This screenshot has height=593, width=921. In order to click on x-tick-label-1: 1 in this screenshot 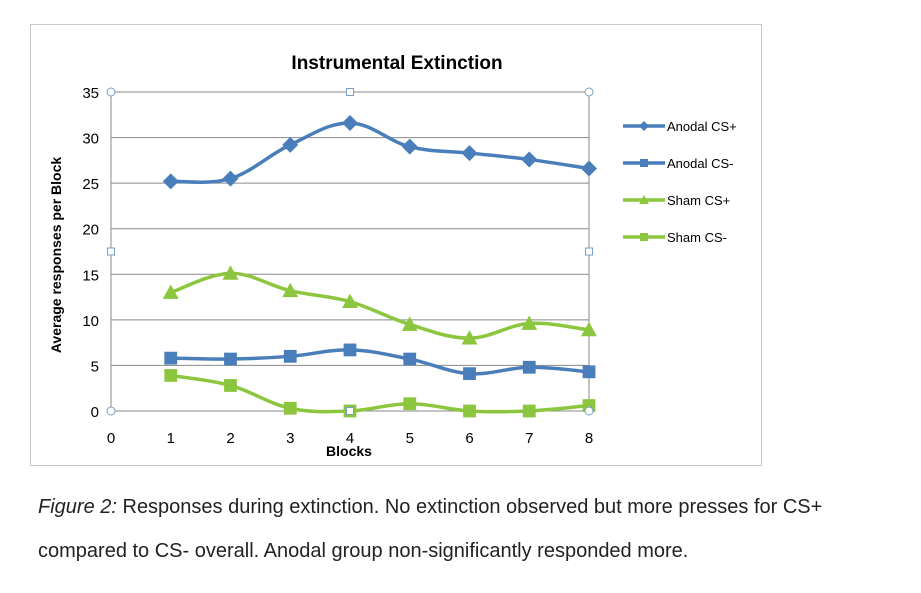, I will do `click(171, 438)`.